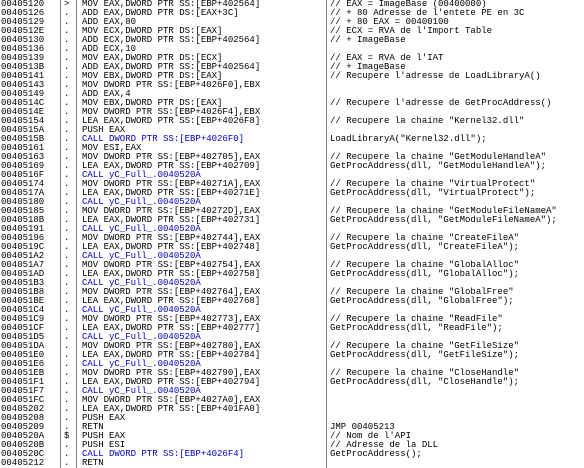  What do you see at coordinates (23, 454) in the screenshot?
I see `address: 0040520C` at bounding box center [23, 454].